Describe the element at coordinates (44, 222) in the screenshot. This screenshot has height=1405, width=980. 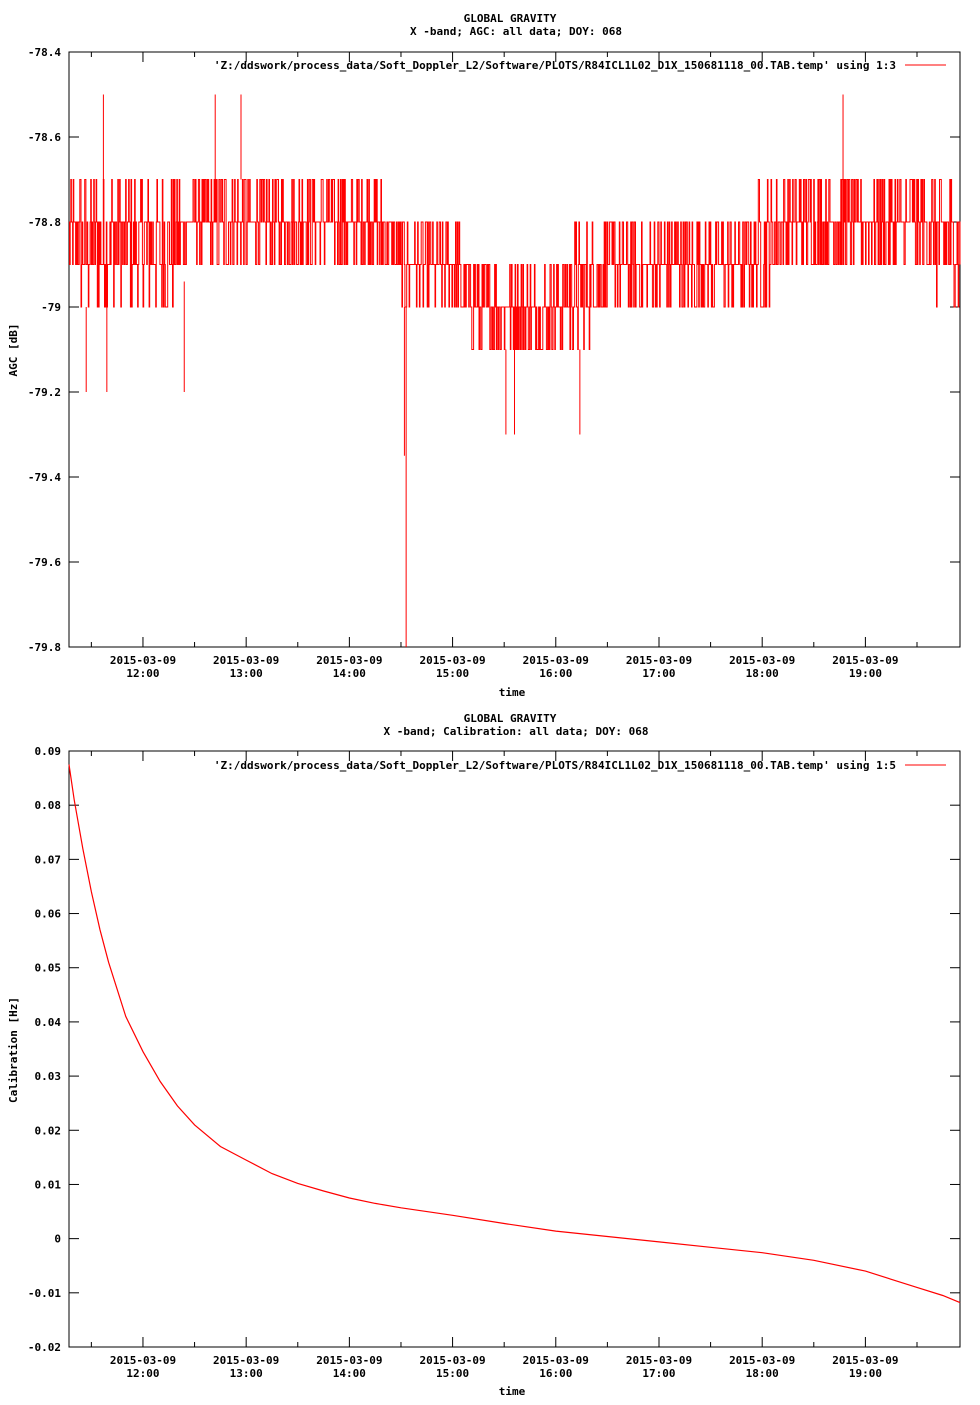
I see `chart-1-ytick-label: -78.8` at that location.